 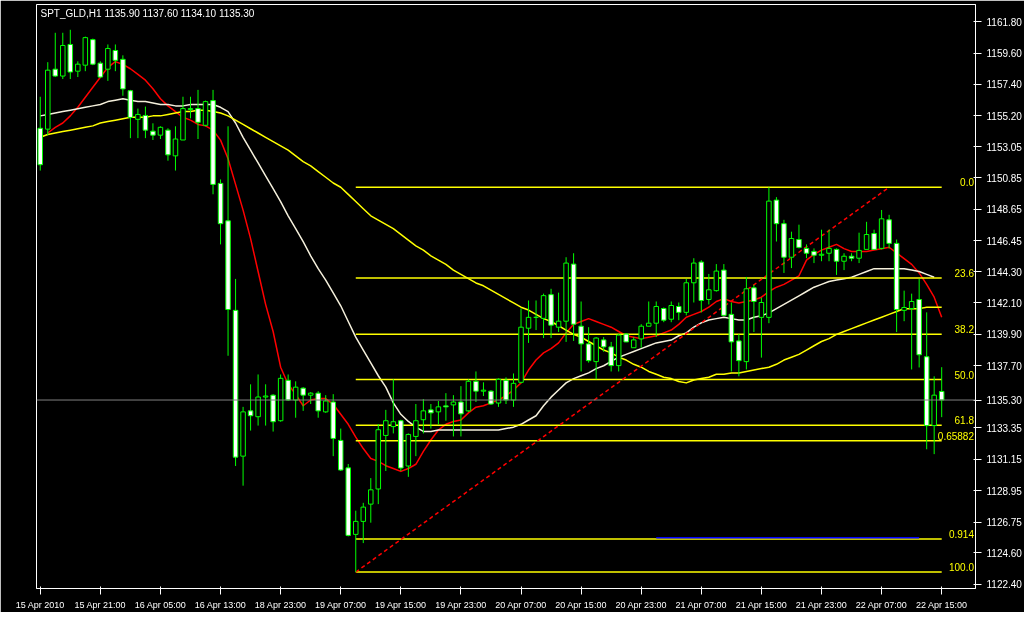 What do you see at coordinates (1004, 147) in the screenshot?
I see `y-tick-label: 1153.05` at bounding box center [1004, 147].